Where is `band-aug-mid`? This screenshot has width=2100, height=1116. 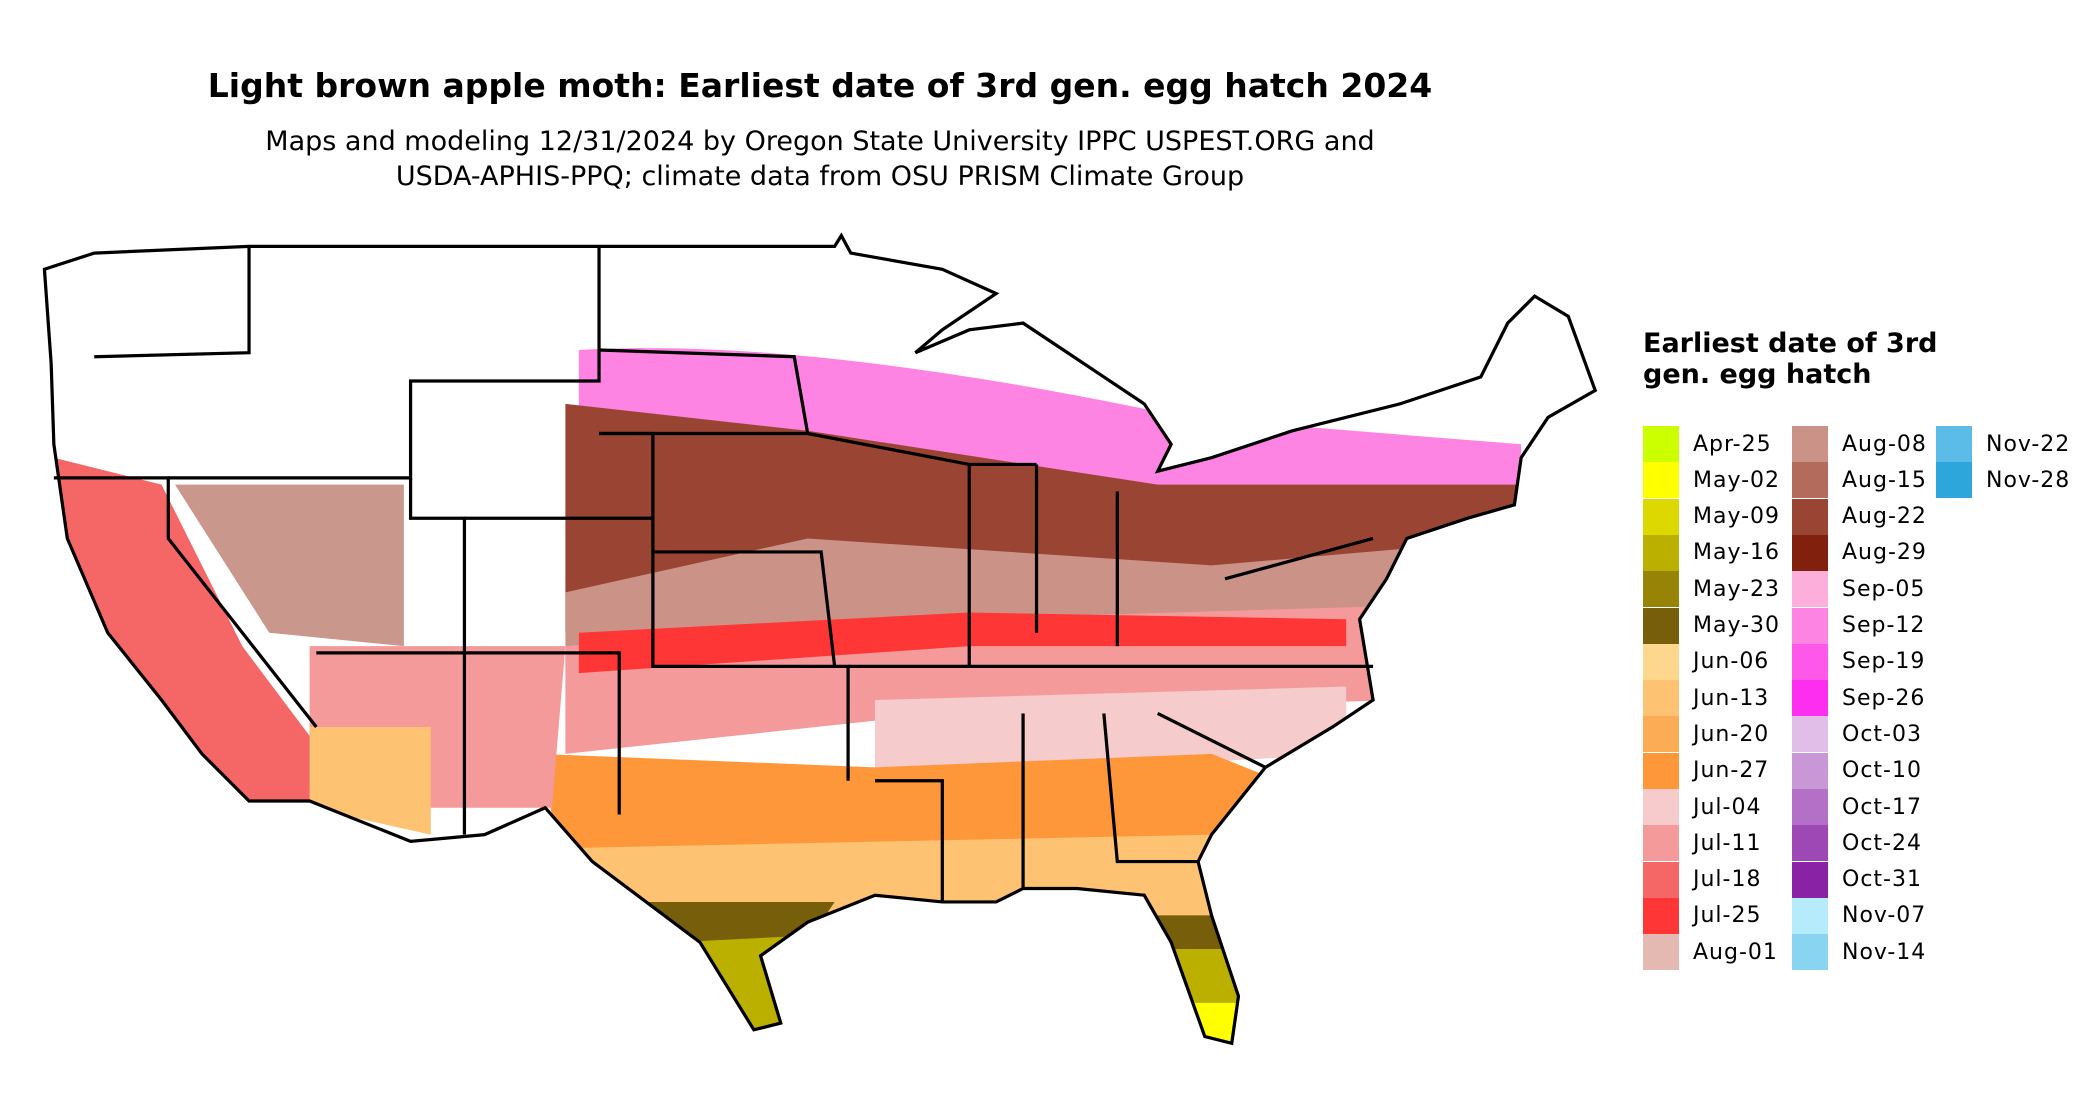
band-aug-mid is located at coordinates (1043, 606).